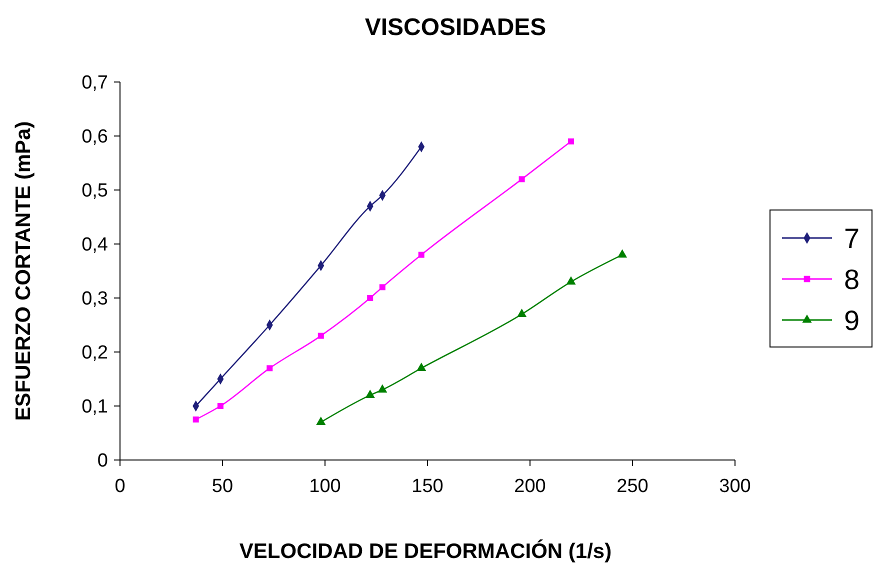 This screenshot has width=873, height=566. I want to click on x-tick-label: 200, so click(530, 486).